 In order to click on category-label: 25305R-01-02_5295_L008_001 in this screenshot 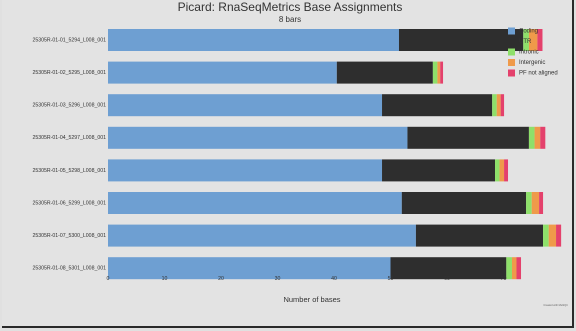, I will do `click(69, 73)`.